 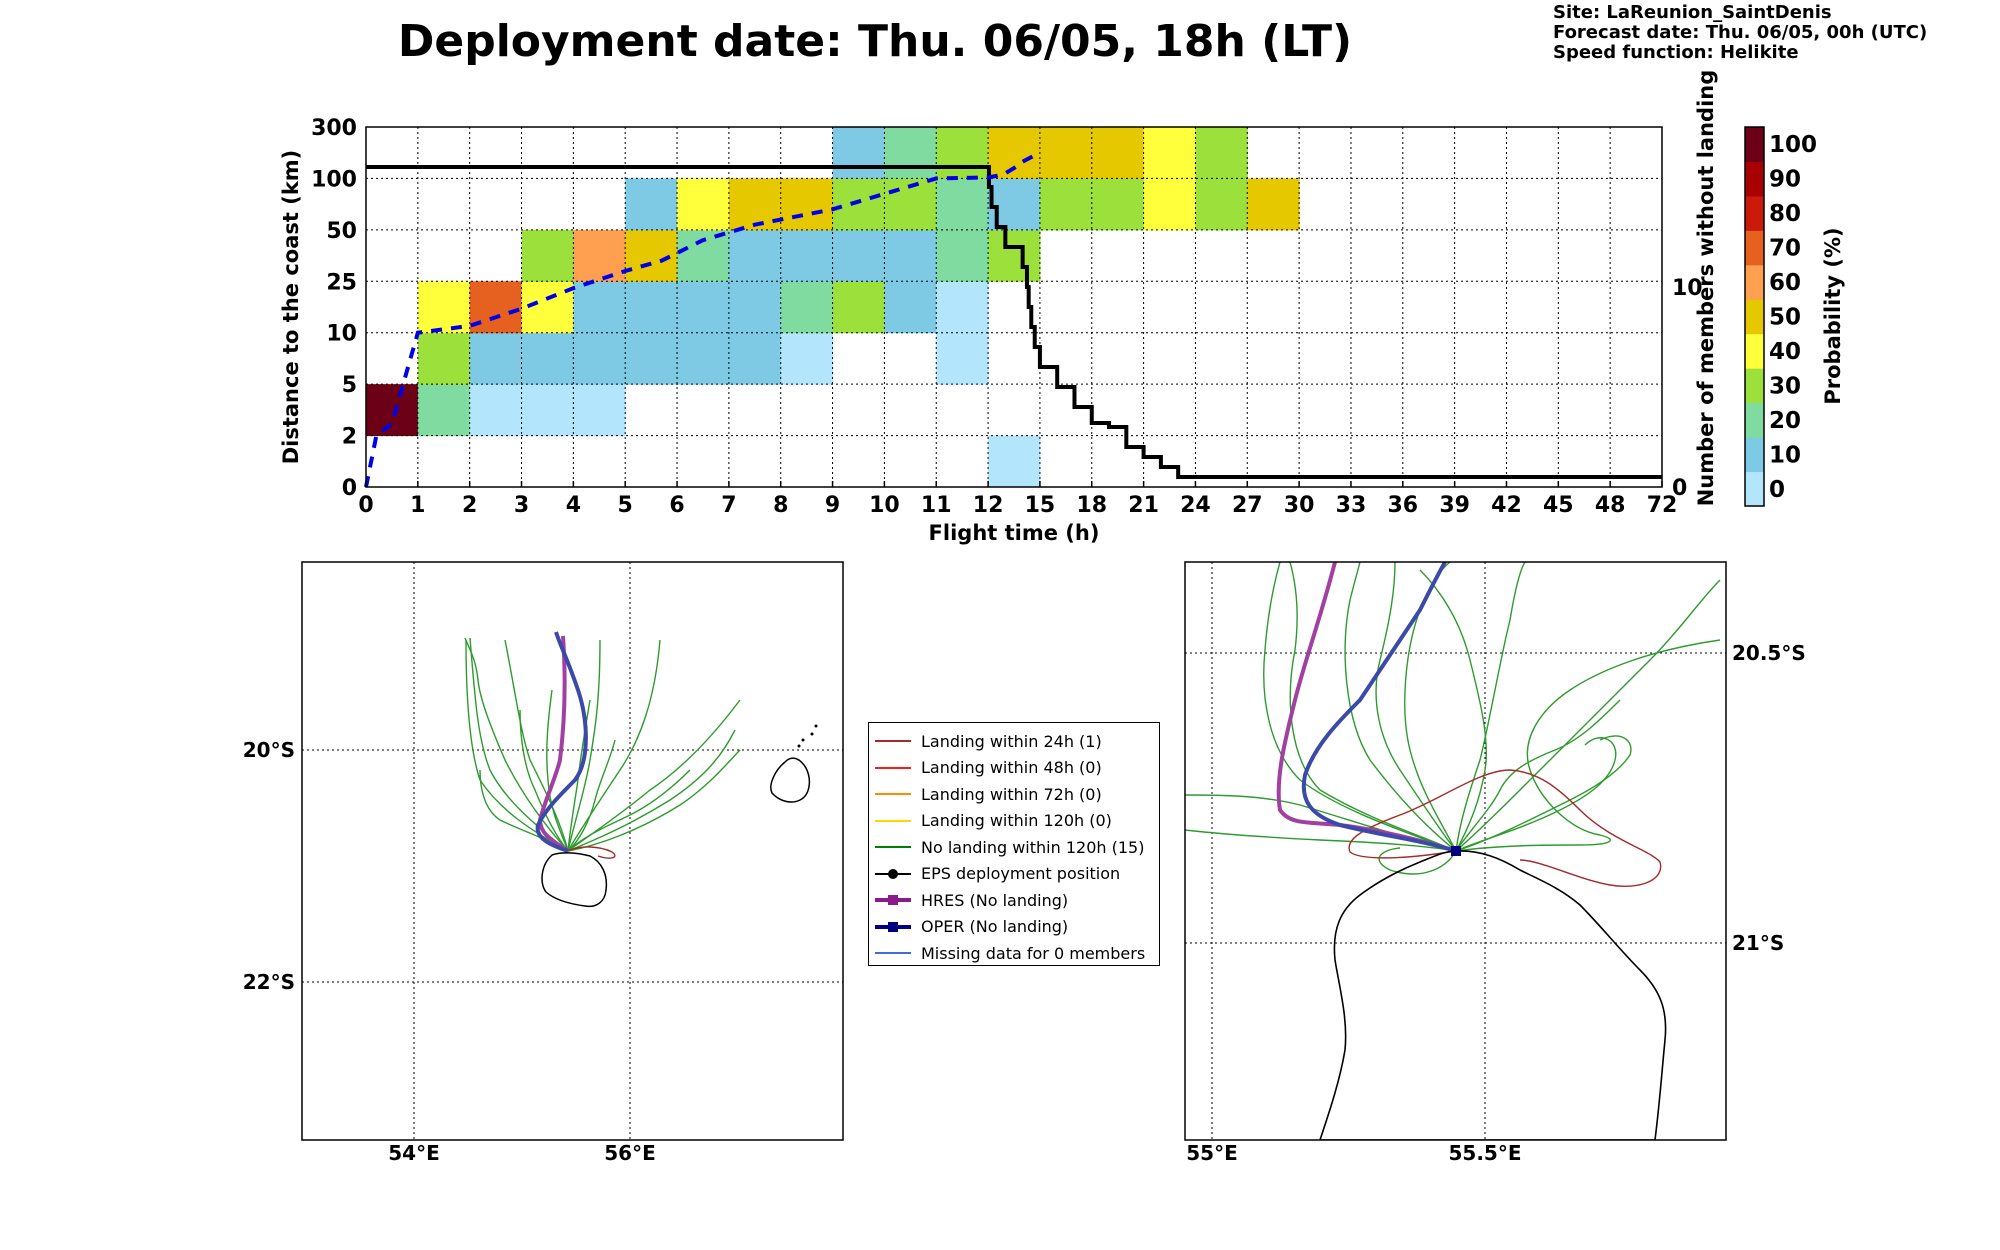 What do you see at coordinates (1785, 318) in the screenshot?
I see `colorbar-tick-label: 50` at bounding box center [1785, 318].